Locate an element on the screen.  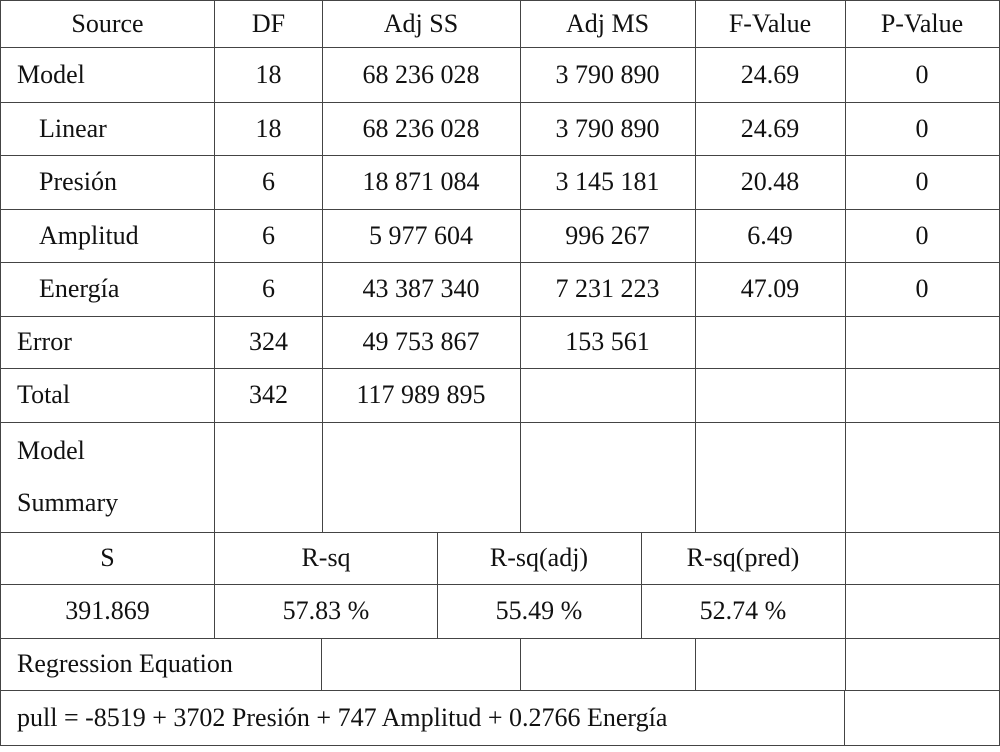
table-cell: 117 989 895 is located at coordinates (421, 395).